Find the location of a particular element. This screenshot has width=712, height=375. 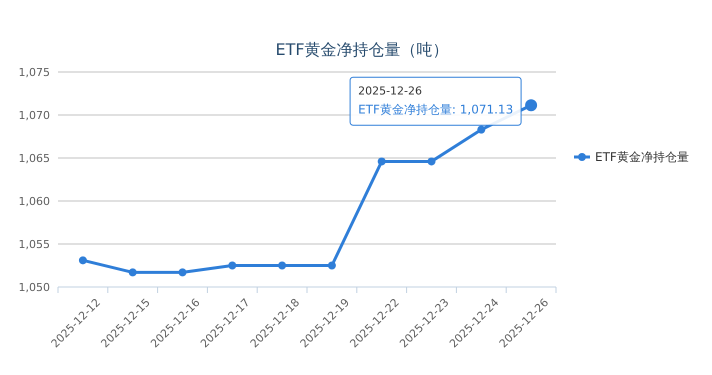

y-tick-label: 1,075 is located at coordinates (34, 72).